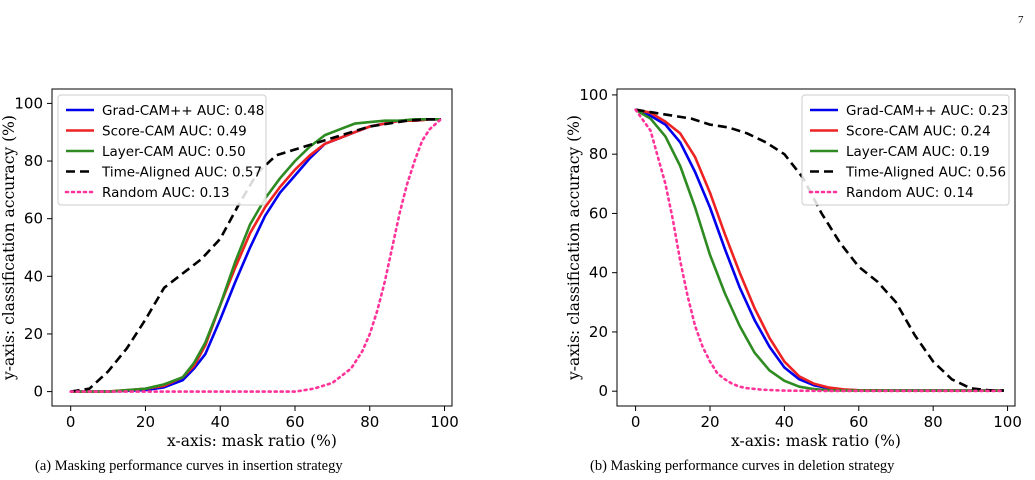 The image size is (1035, 480). What do you see at coordinates (174, 152) in the screenshot?
I see `legend-entry: Layer-CAM AUC: 0.50` at bounding box center [174, 152].